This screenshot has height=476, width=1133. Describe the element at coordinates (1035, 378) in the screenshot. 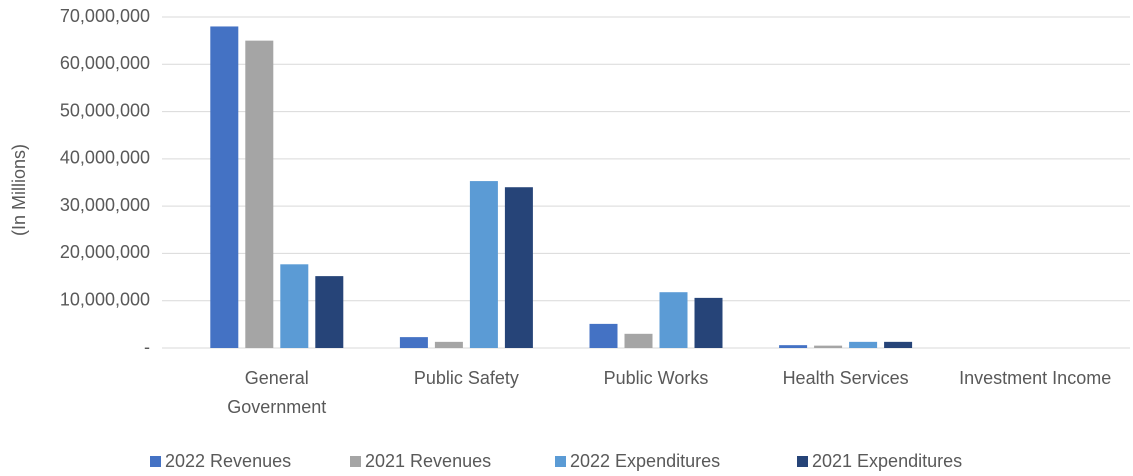

I see `x-tick-label: Investment Income` at that location.